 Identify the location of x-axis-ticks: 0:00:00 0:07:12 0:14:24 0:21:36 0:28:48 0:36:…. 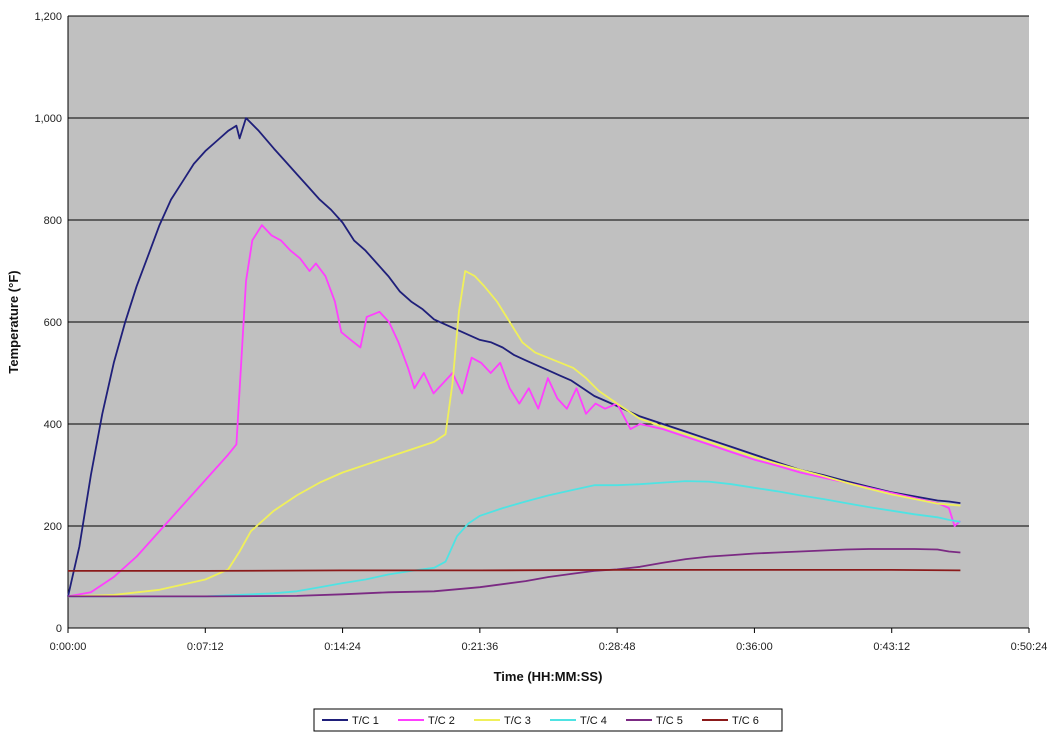
(549, 640).